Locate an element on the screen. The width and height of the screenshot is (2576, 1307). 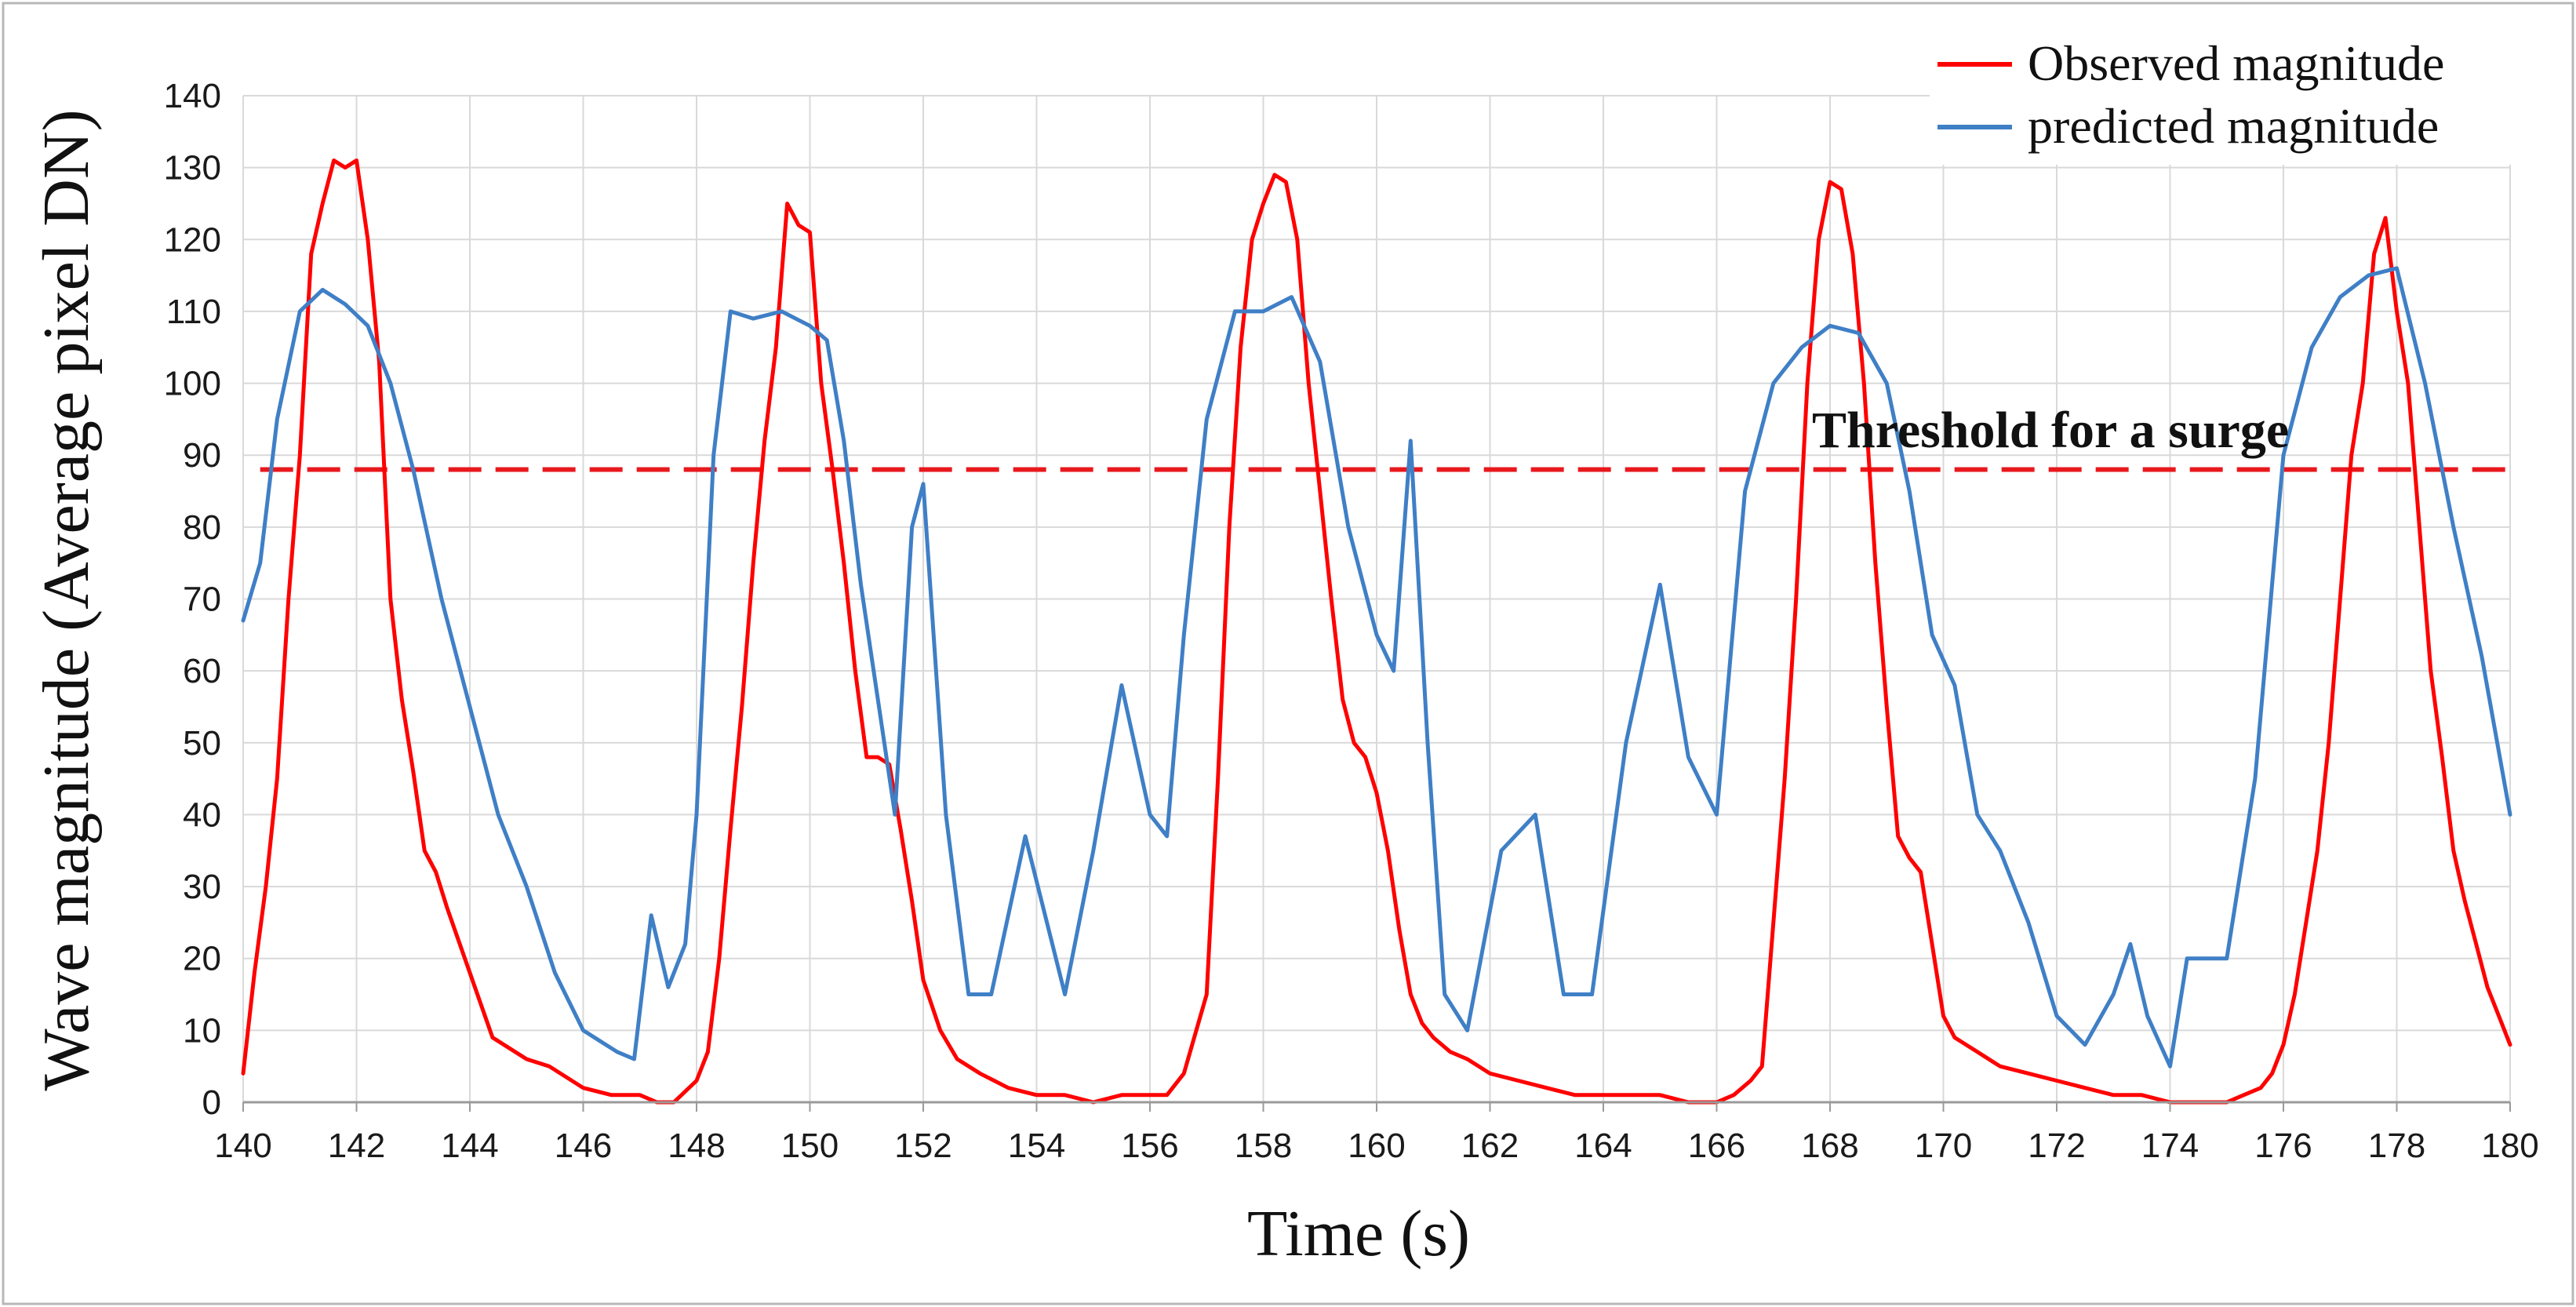
y-tick-label: 120 is located at coordinates (192, 239).